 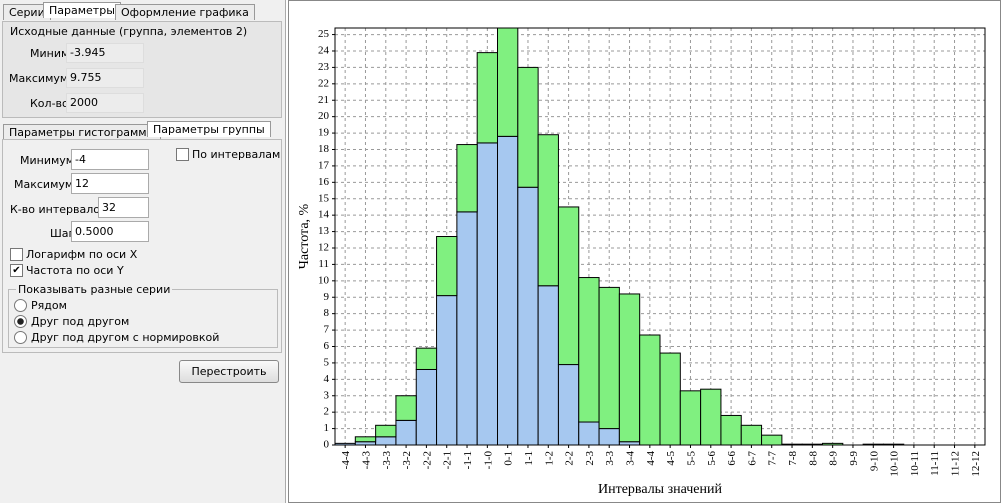 What do you see at coordinates (58, 209) in the screenshot?
I see `label: К-во интервалов` at bounding box center [58, 209].